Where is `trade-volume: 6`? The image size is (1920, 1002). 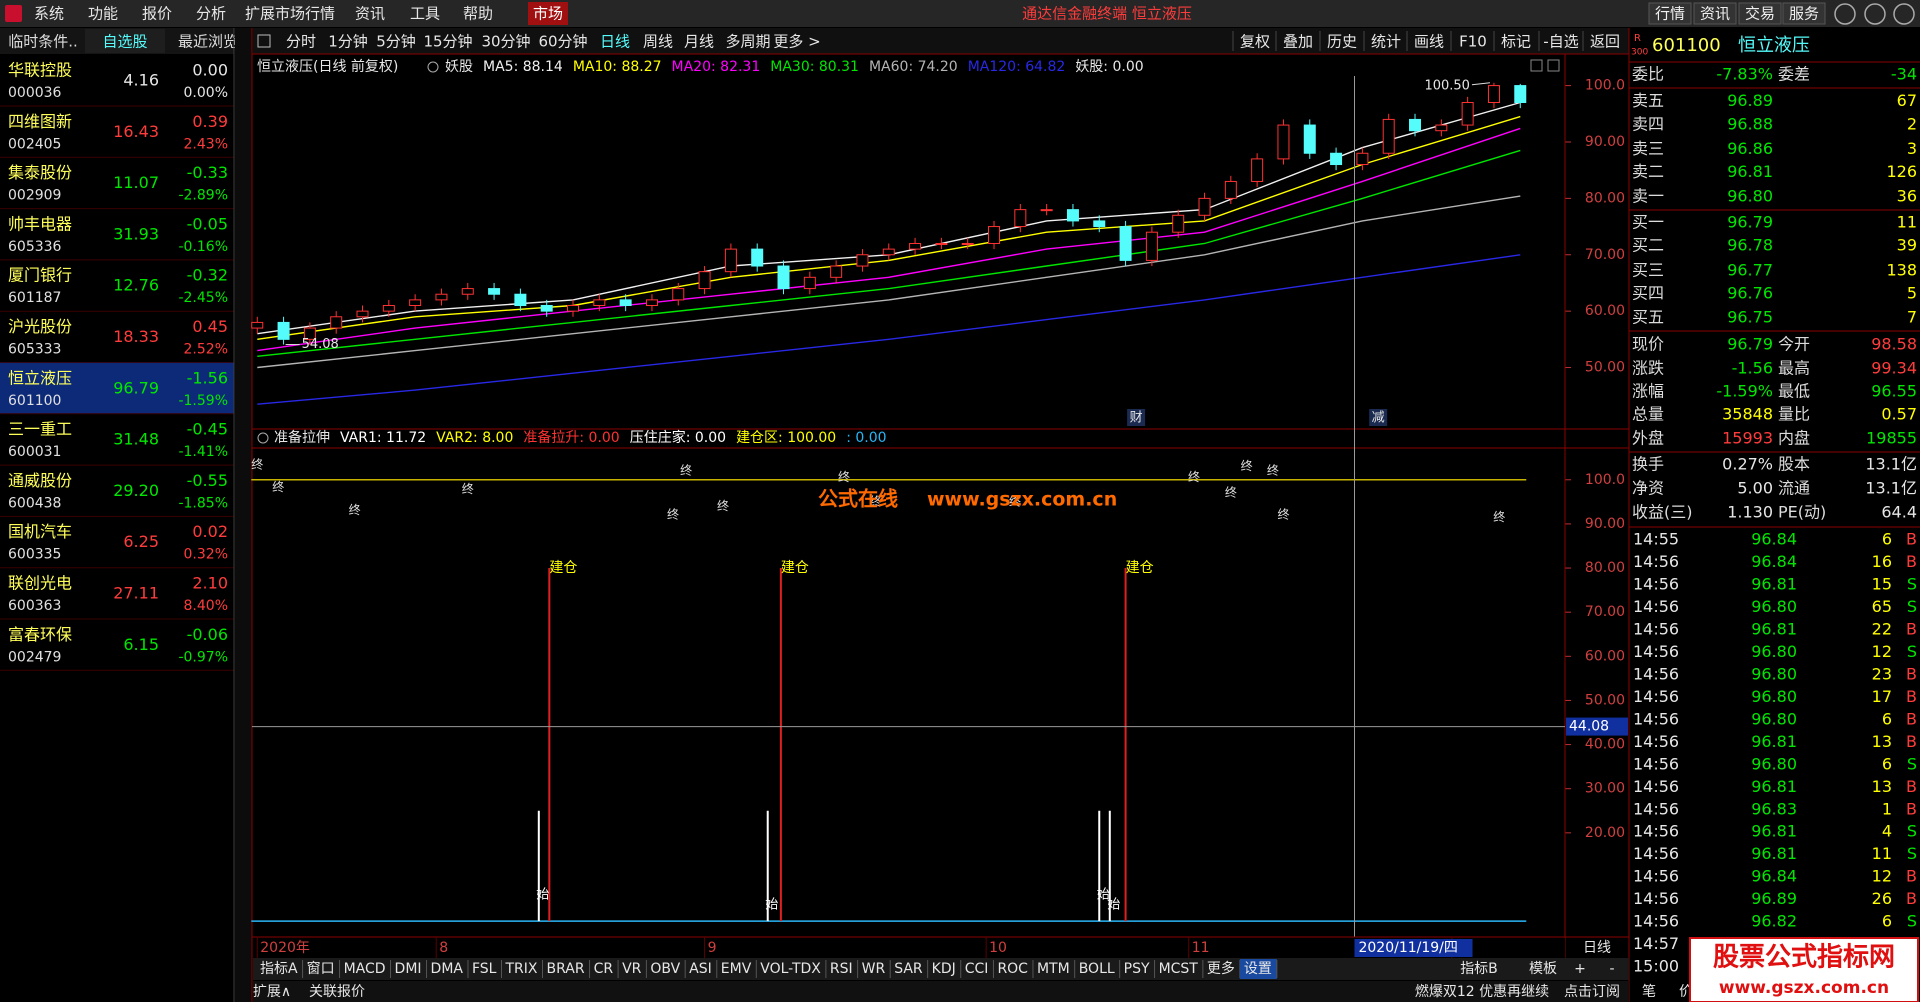
trade-volume: 6 is located at coordinates (1887, 763).